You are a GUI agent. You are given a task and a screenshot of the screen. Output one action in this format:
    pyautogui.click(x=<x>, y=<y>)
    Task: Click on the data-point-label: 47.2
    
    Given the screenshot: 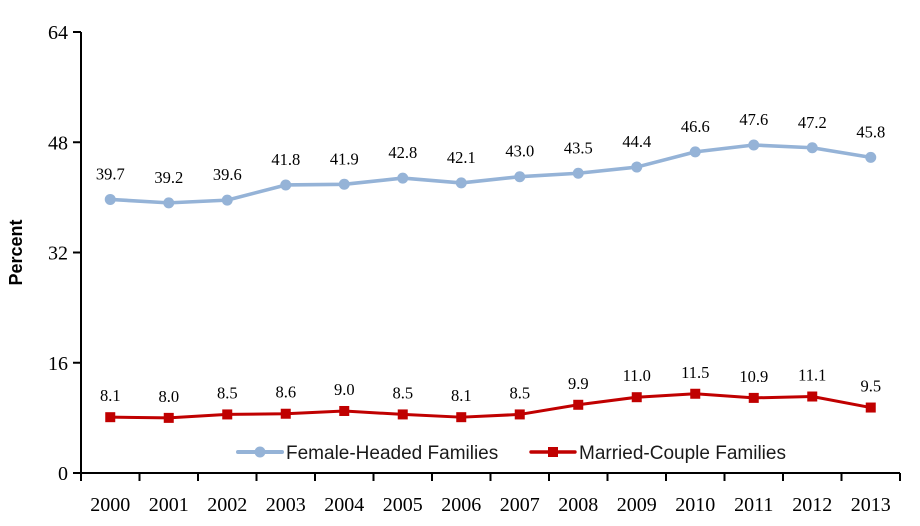 What is the action you would take?
    pyautogui.click(x=812, y=122)
    